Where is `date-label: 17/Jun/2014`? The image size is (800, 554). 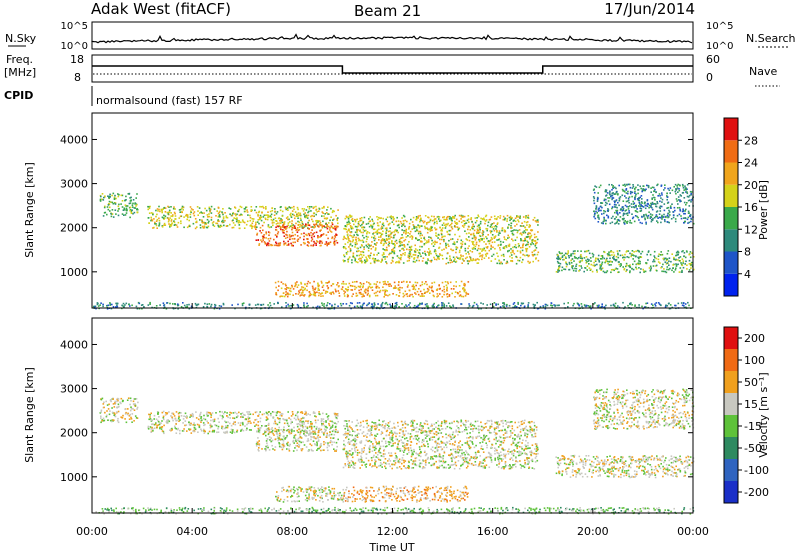
date-label: 17/Jun/2014 is located at coordinates (649, 9).